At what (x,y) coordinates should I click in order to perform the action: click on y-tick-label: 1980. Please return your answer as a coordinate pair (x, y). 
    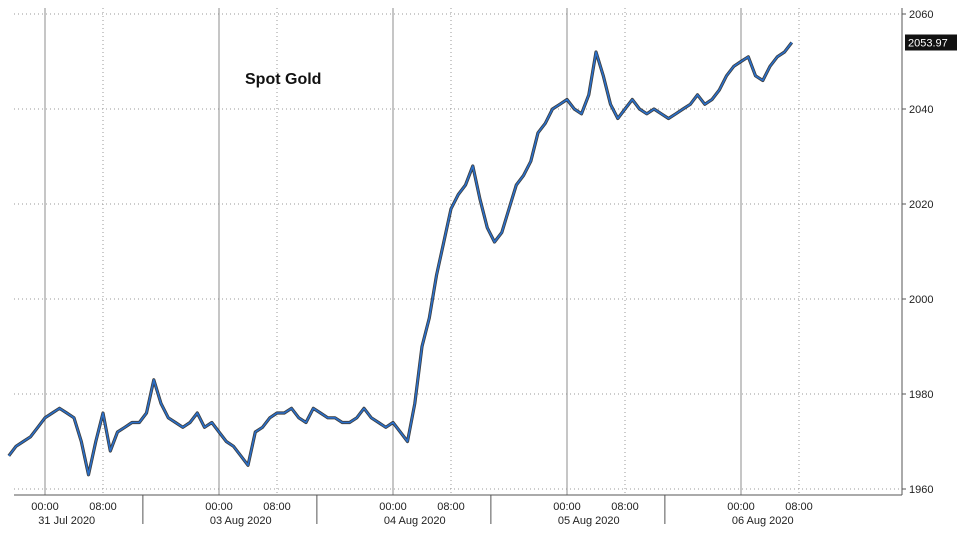
    Looking at the image, I should click on (921, 395).